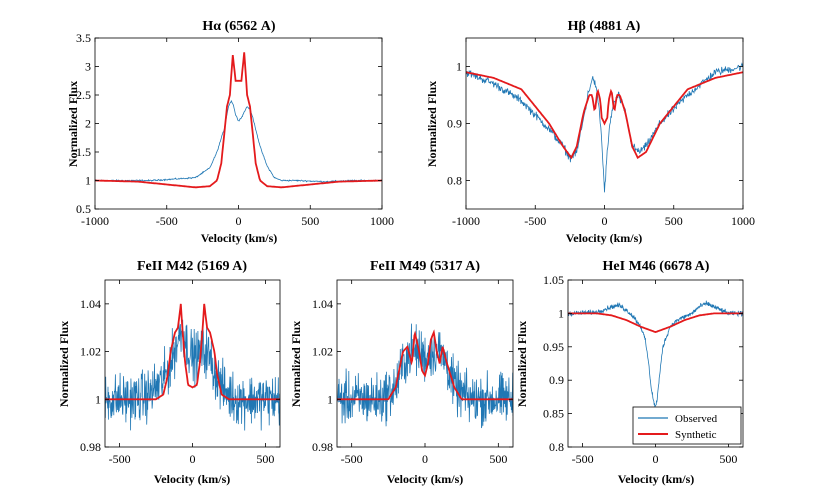  Describe the element at coordinates (553, 347) in the screenshot. I see `y-tick-label: 0.95` at that location.